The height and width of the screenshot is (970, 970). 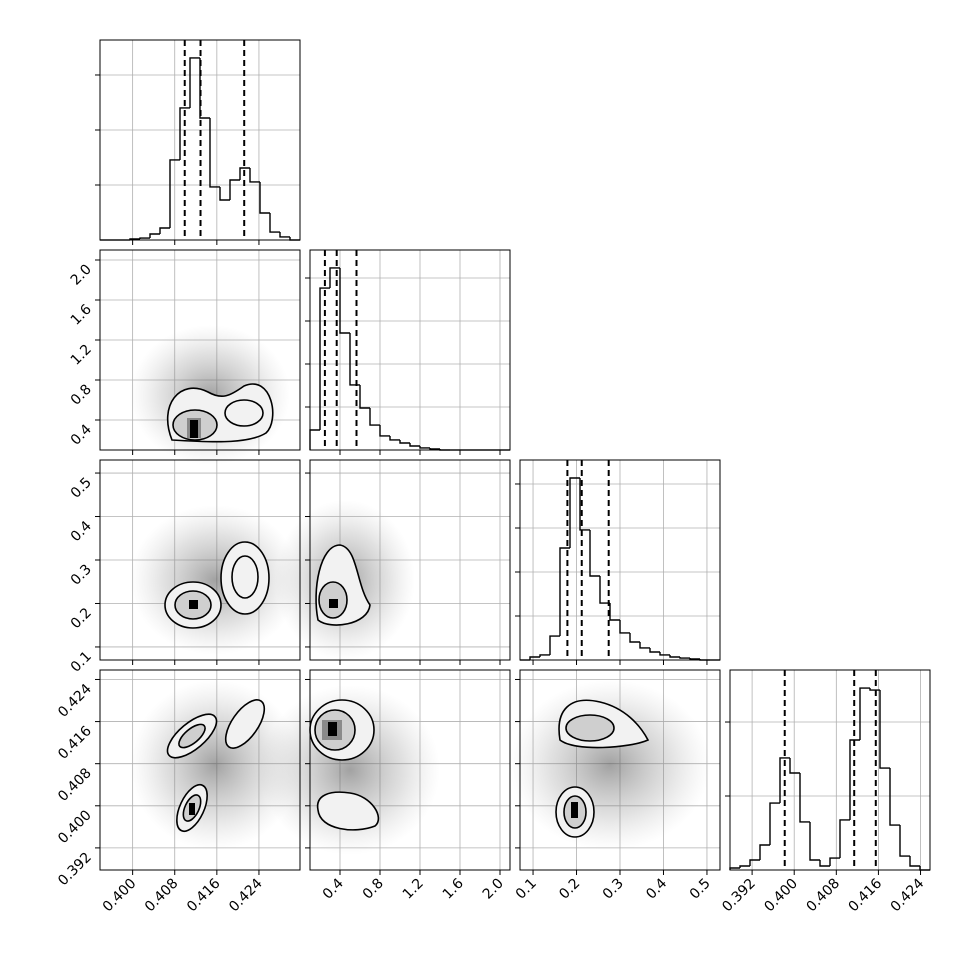 I want to click on y-tick-label: 0.424, so click(x=75, y=701).